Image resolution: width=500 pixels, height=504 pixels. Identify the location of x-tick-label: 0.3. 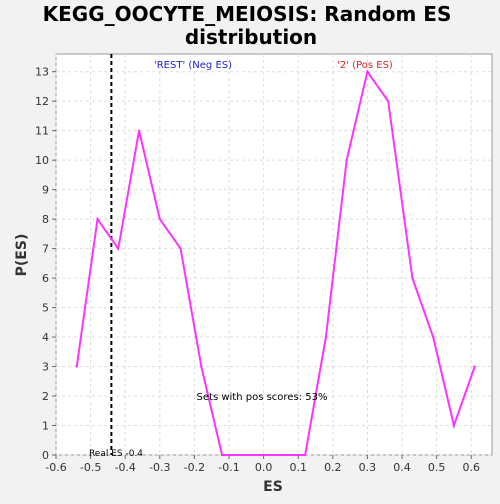
(368, 467).